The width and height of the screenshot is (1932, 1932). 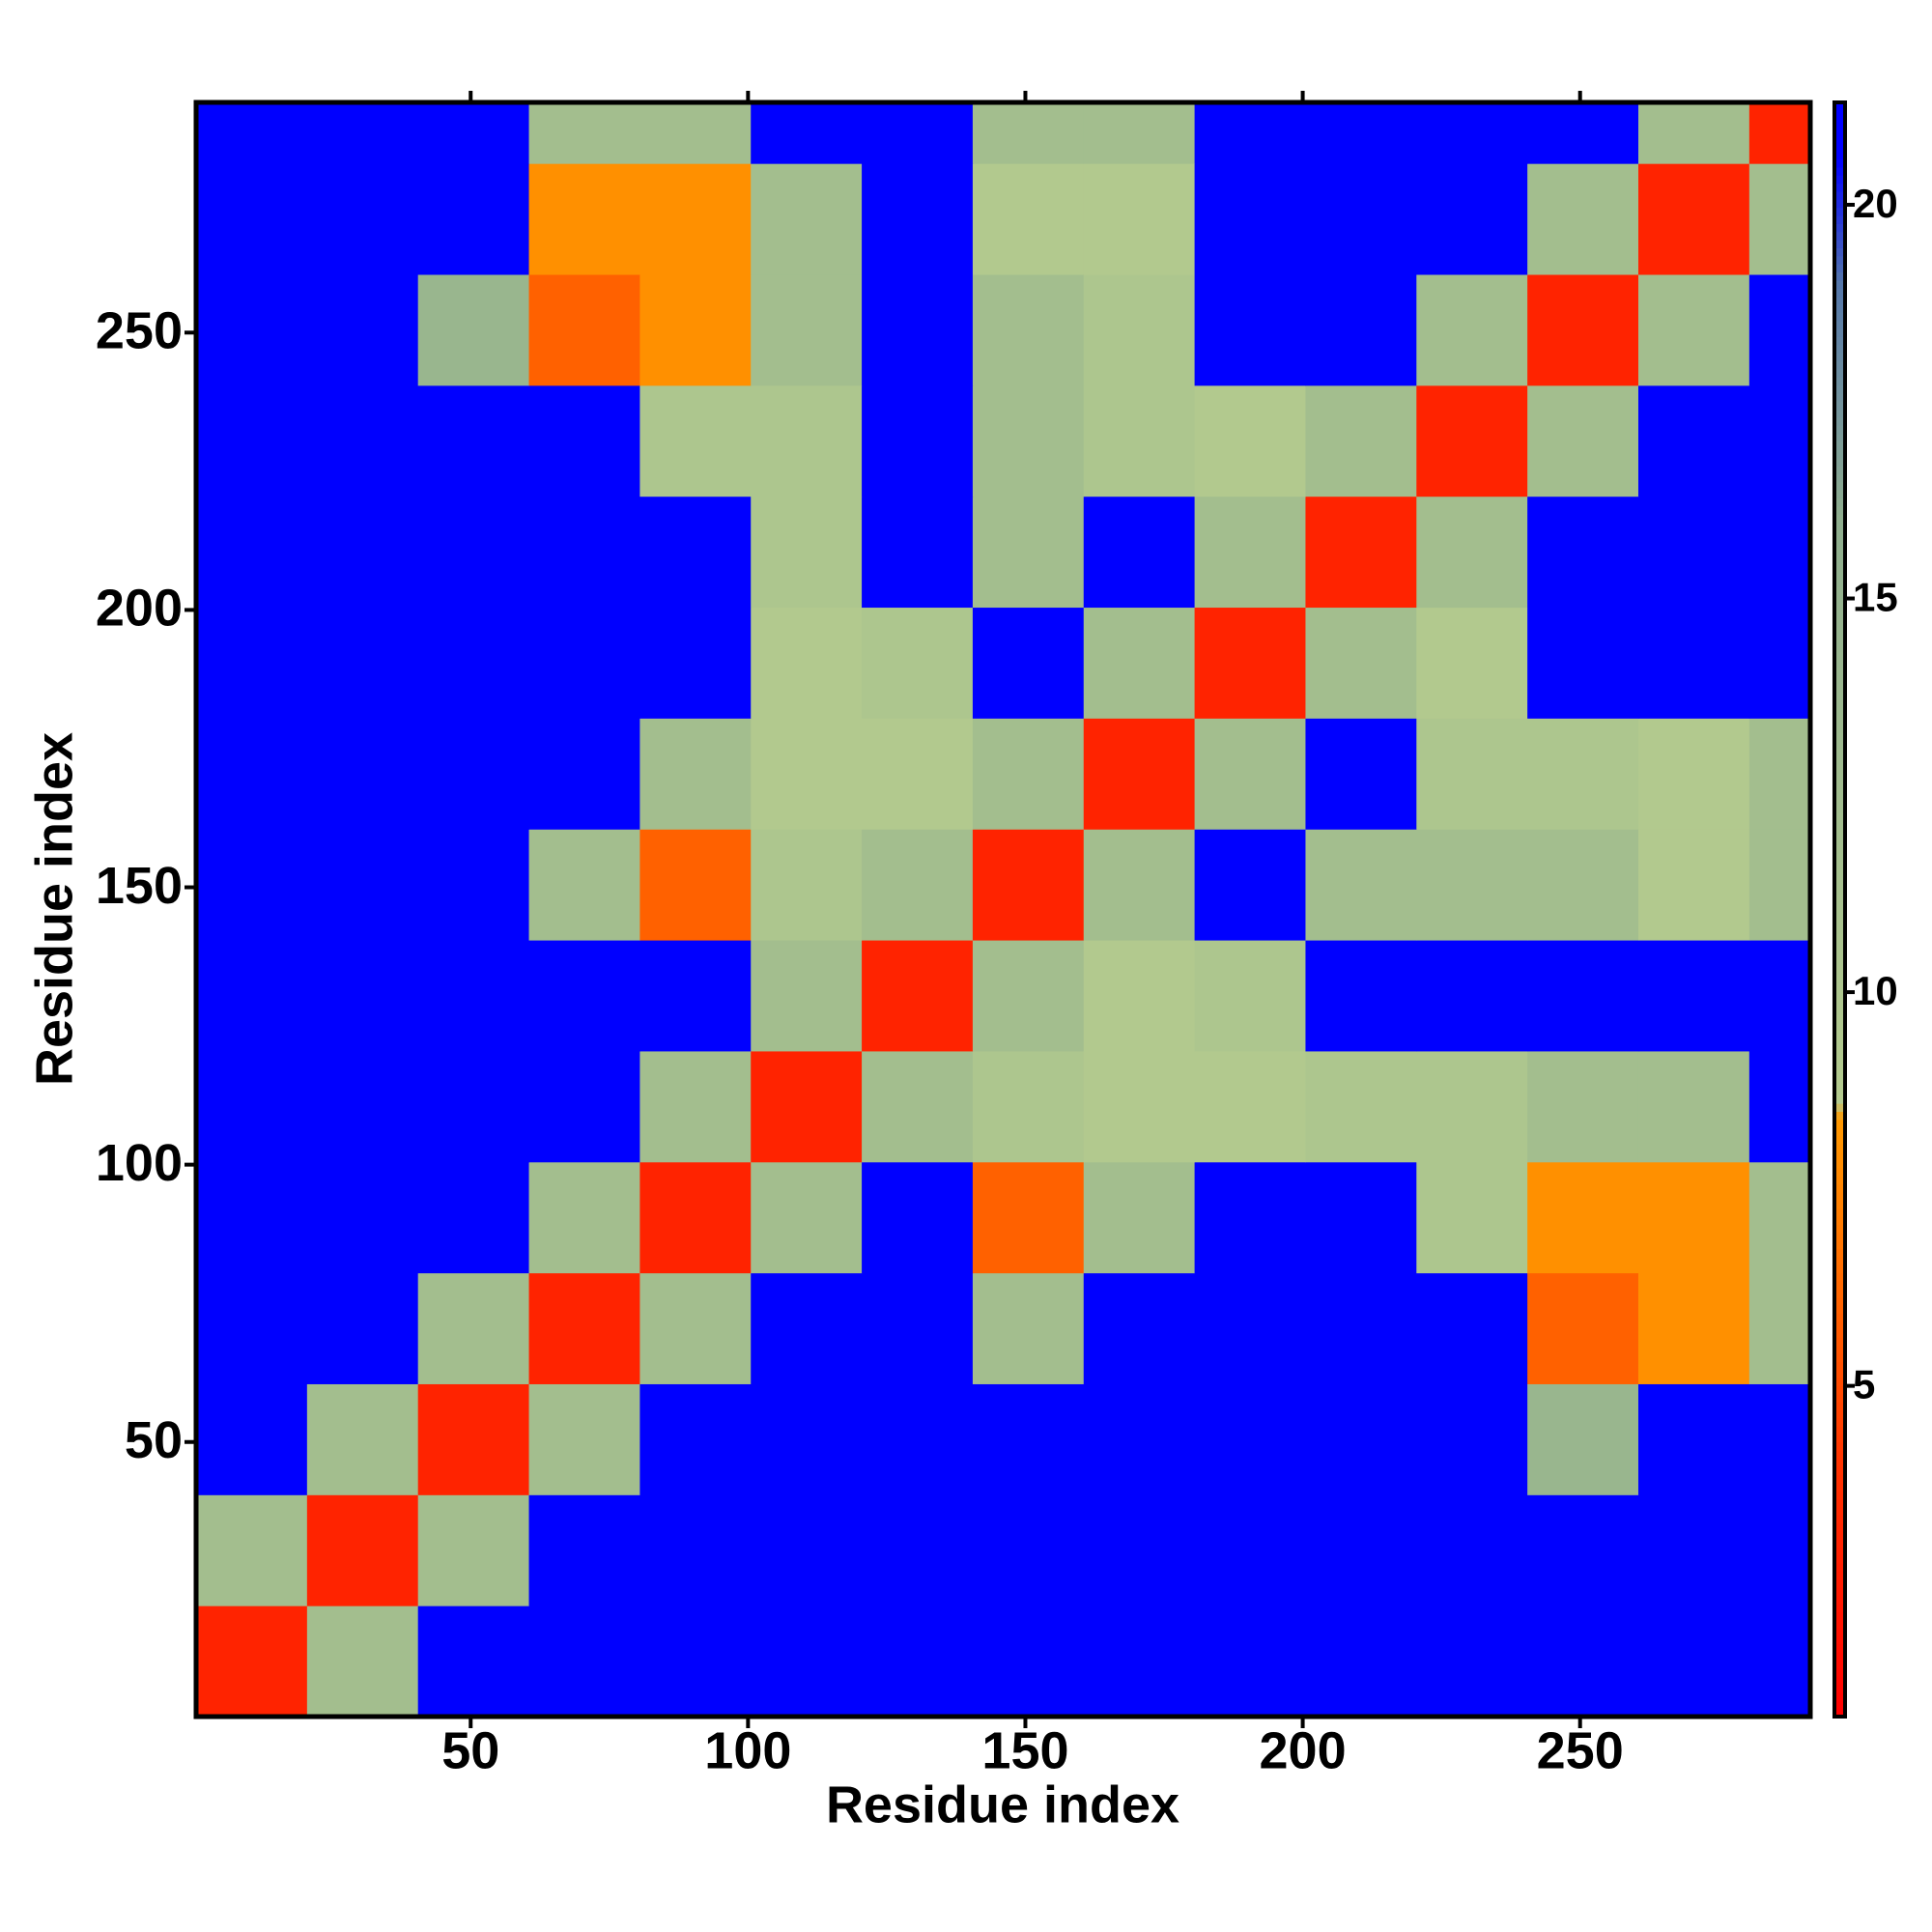 What do you see at coordinates (139, 1163) in the screenshot?
I see `y-tick-label: 100` at bounding box center [139, 1163].